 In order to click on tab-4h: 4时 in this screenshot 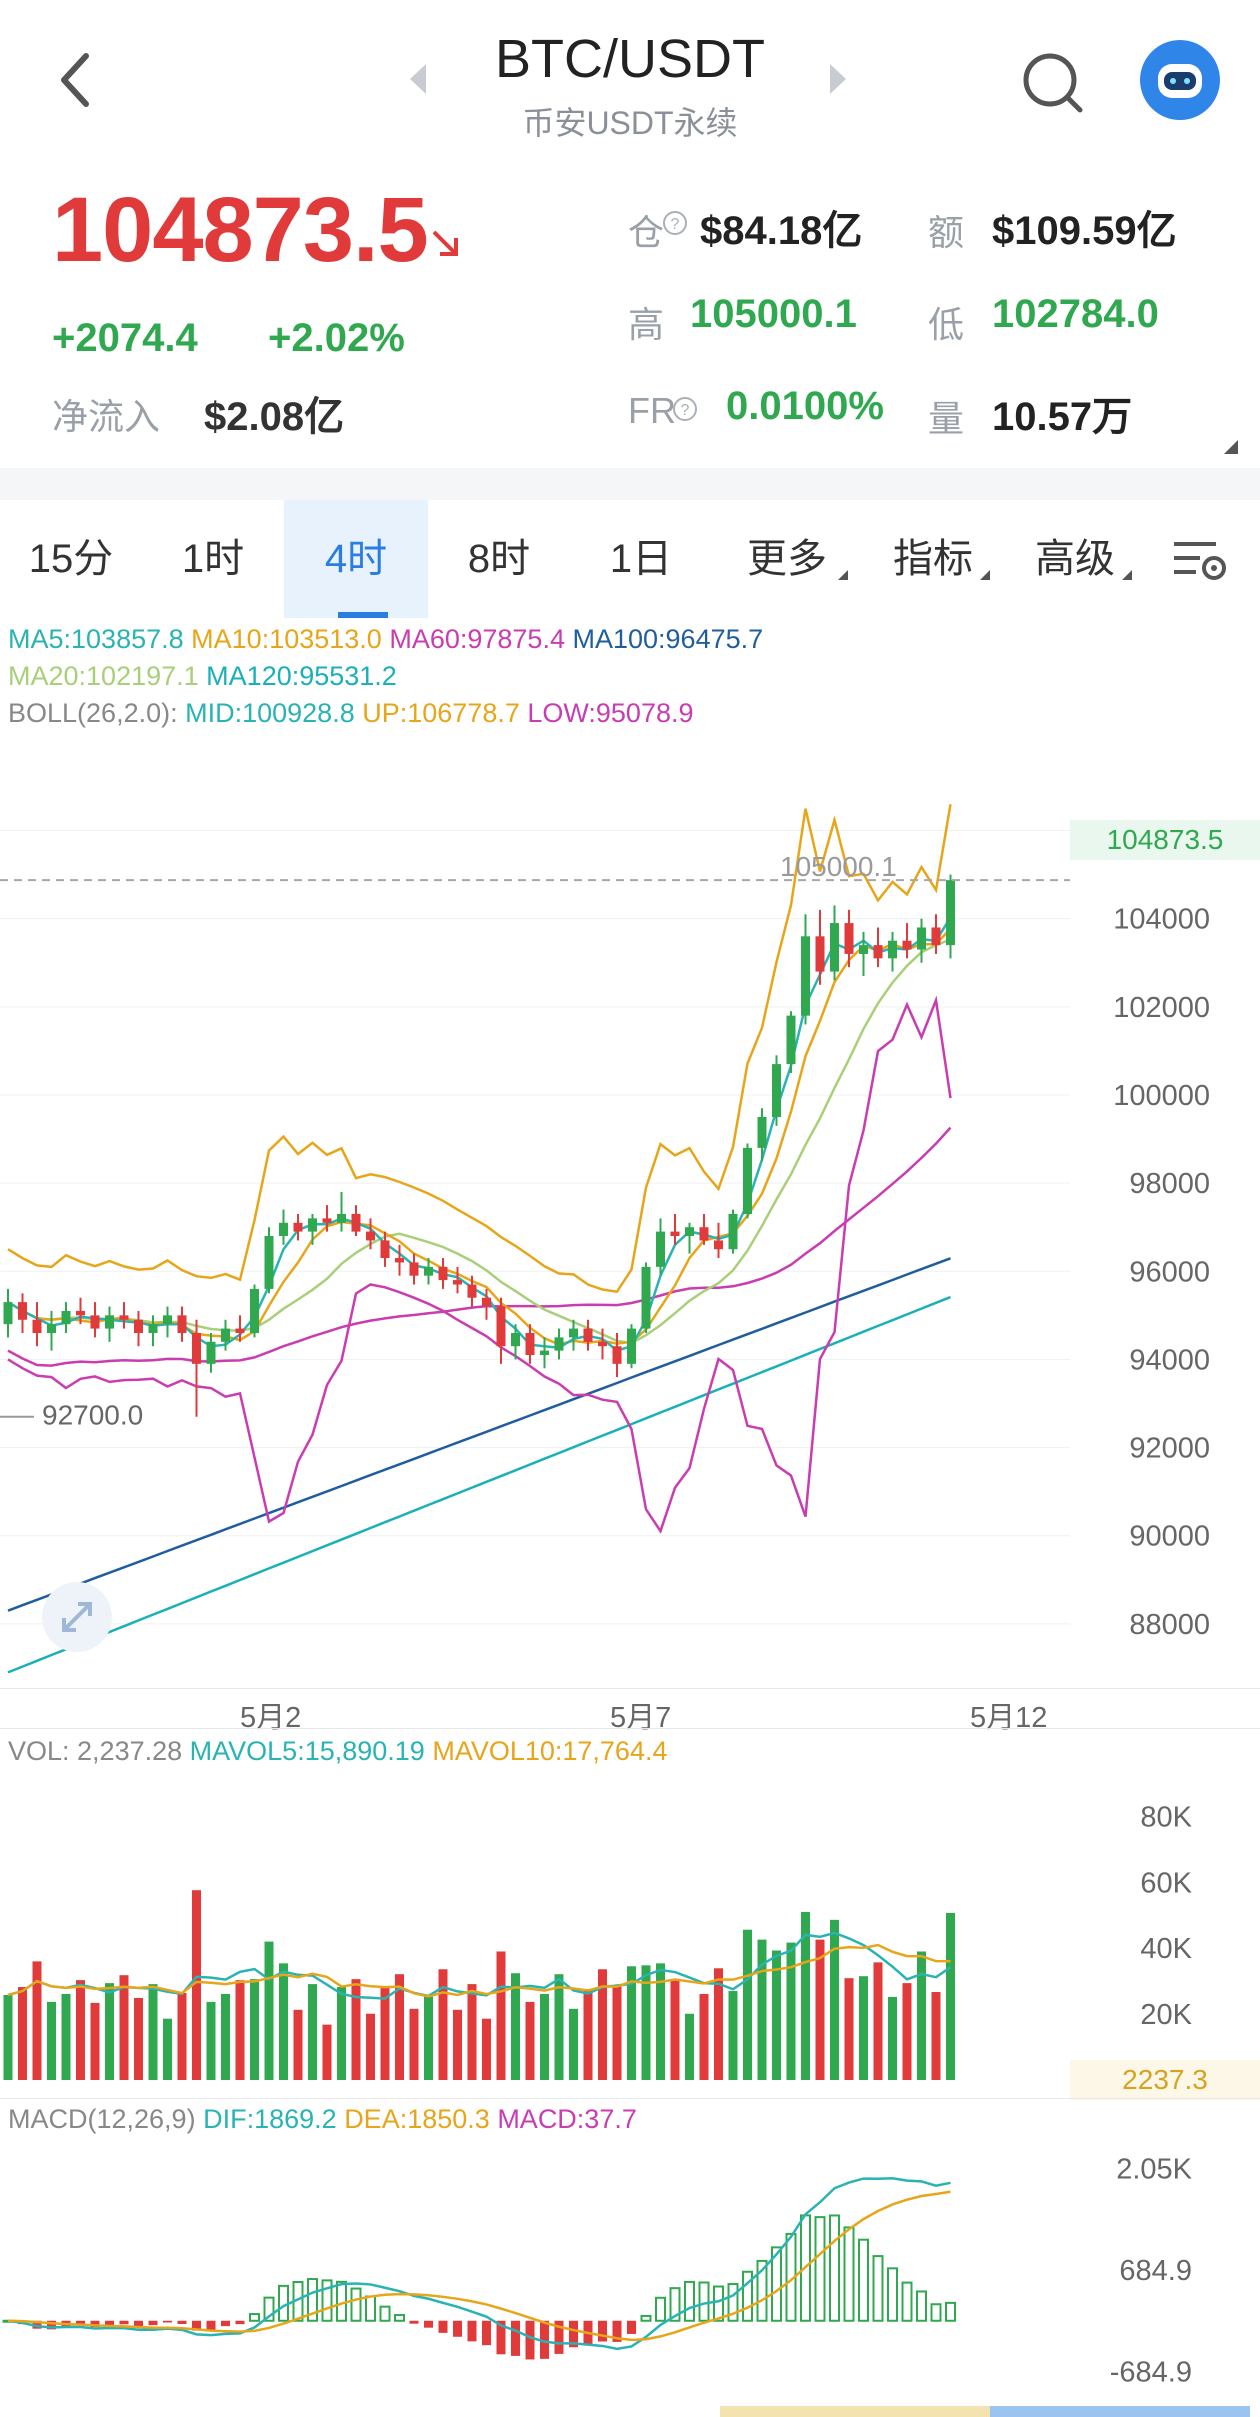, I will do `click(356, 559)`.